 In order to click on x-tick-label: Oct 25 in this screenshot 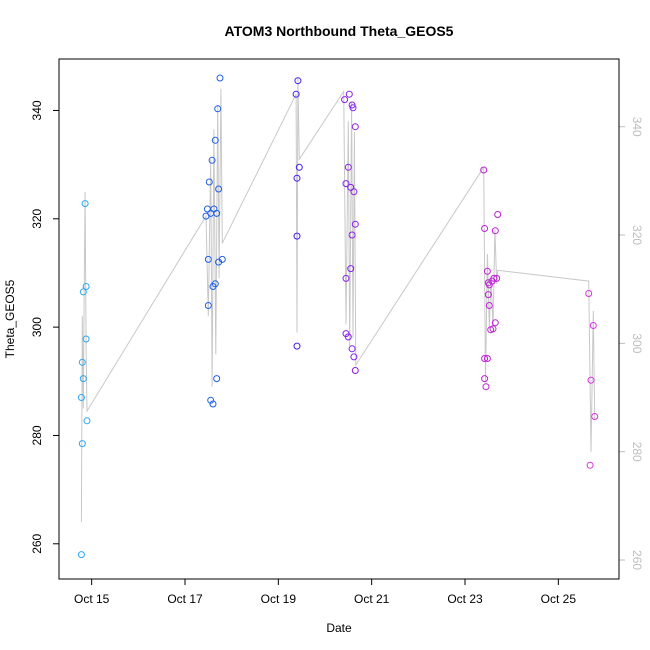, I will do `click(559, 599)`.